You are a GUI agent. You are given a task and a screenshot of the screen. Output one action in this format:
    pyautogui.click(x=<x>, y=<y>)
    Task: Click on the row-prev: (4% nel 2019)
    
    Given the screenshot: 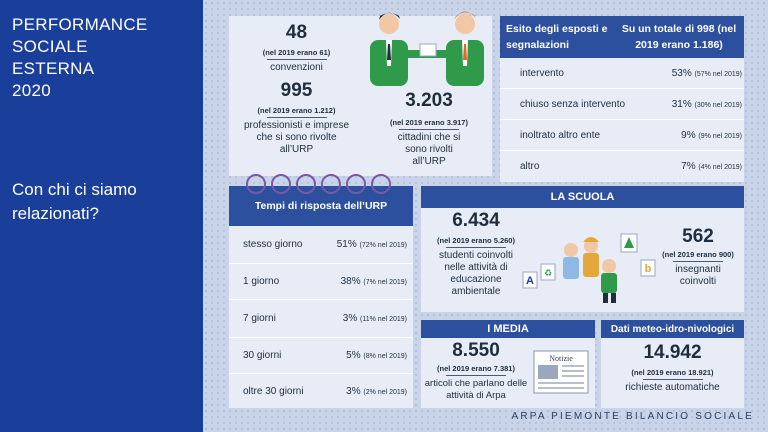 What is the action you would take?
    pyautogui.click(x=720, y=167)
    